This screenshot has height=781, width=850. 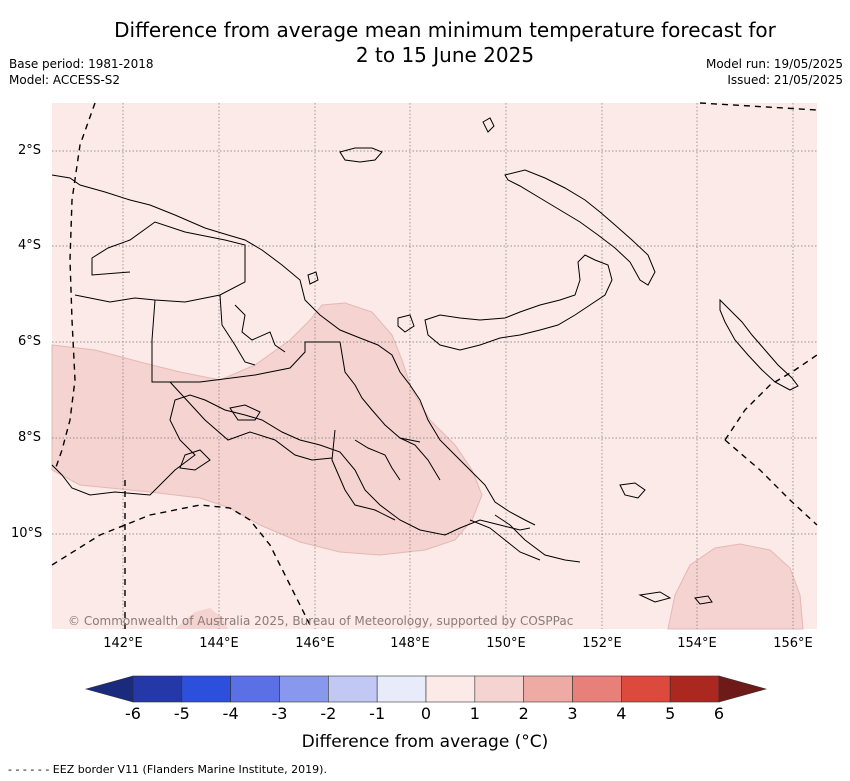 I want to click on lat-label-10s: 10°S, so click(x=27, y=533).